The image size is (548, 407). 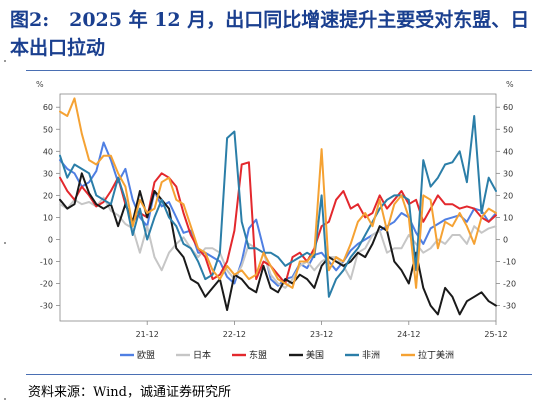 I want to click on y-tick-label-left: 20, so click(x=48, y=195).